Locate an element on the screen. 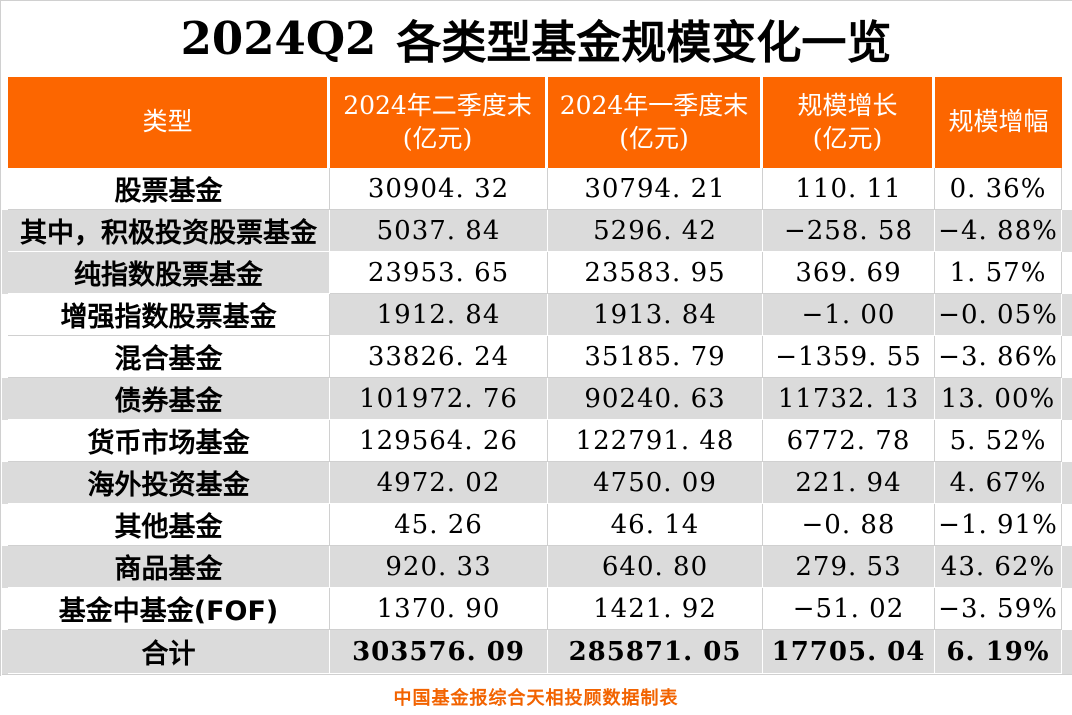 Image resolution: width=1072 pixels, height=715 pixels. table-row: 商品基金 920. 33 640. 80 279. 53 43. 62% is located at coordinates (537, 567).